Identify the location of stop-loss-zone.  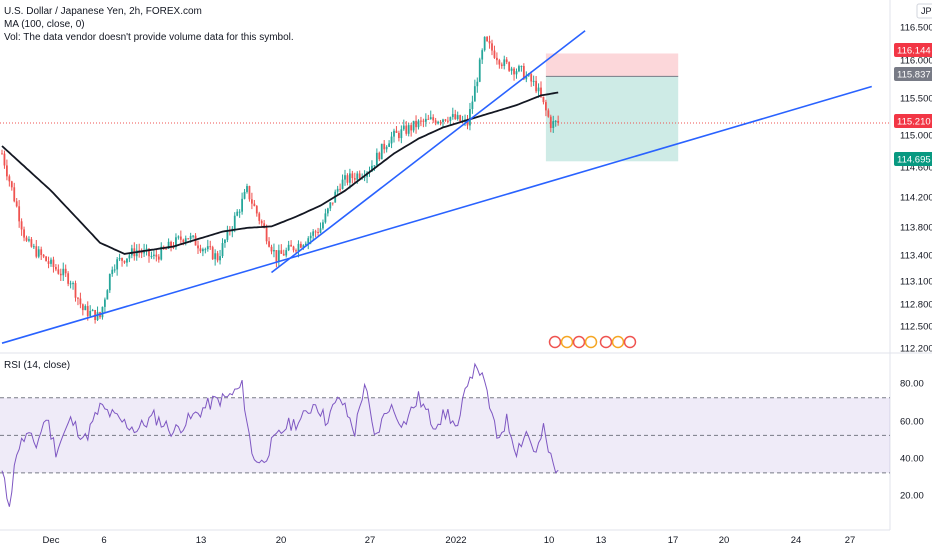
(612, 65).